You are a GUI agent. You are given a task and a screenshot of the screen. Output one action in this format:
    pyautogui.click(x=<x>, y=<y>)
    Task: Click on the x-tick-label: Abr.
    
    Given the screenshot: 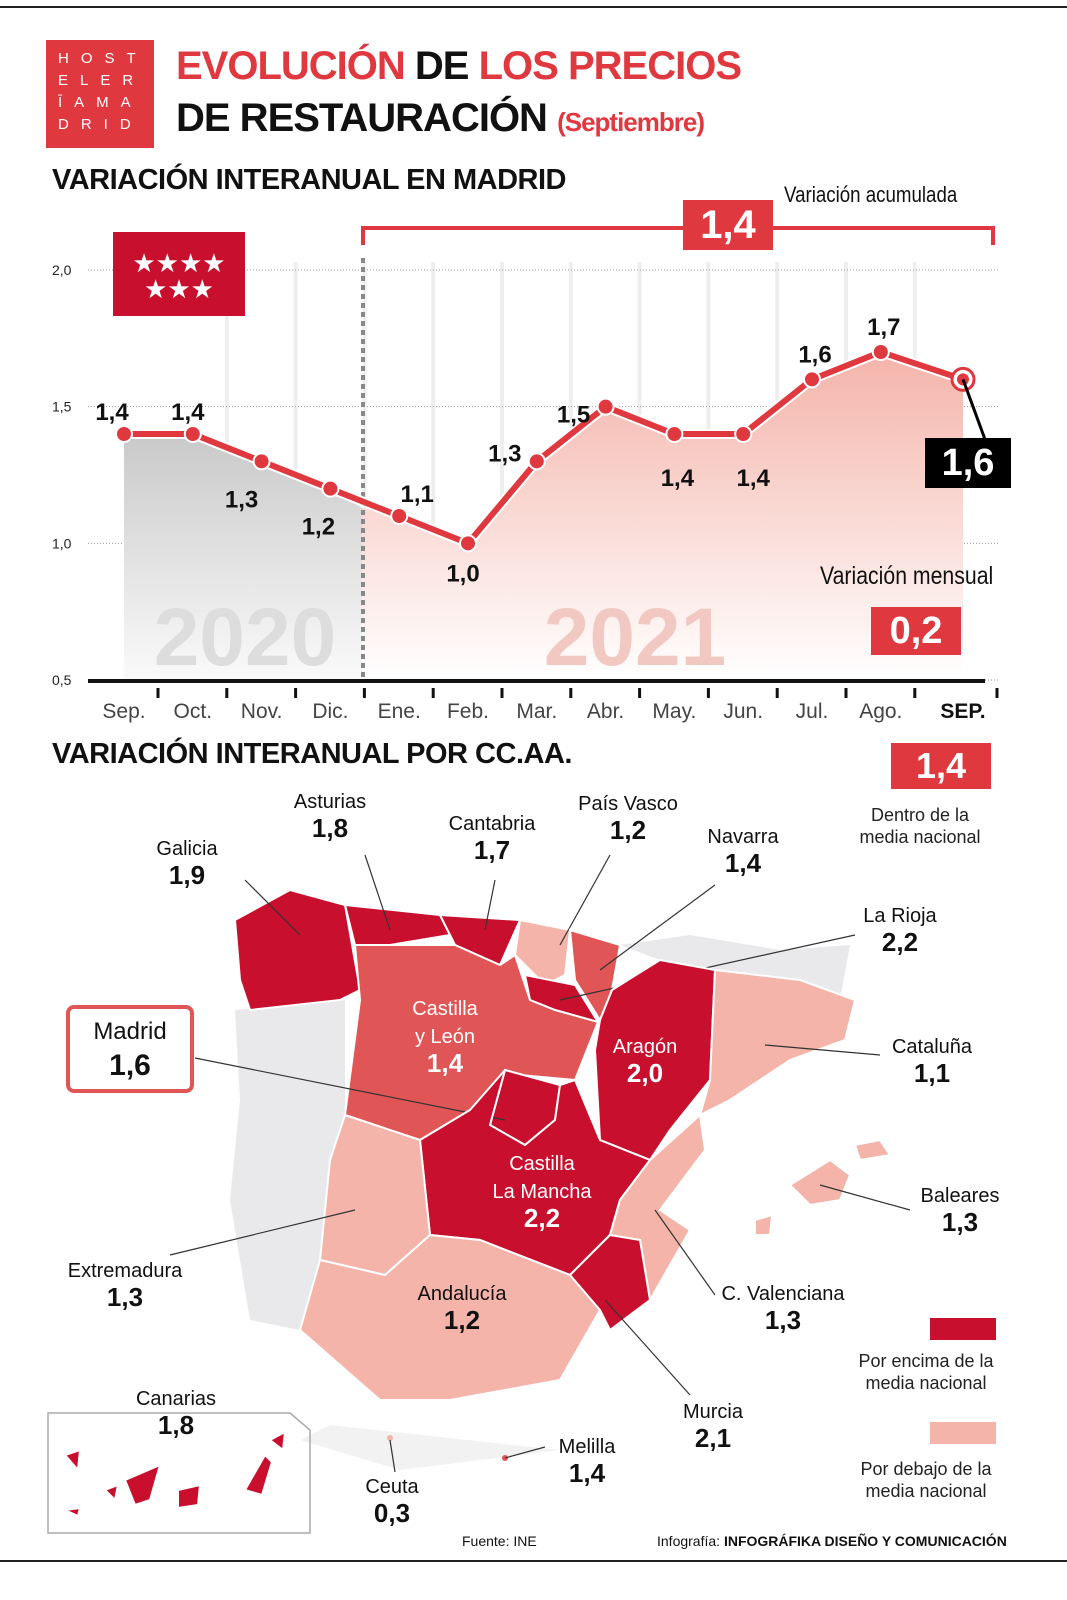 What is the action you would take?
    pyautogui.click(x=605, y=711)
    